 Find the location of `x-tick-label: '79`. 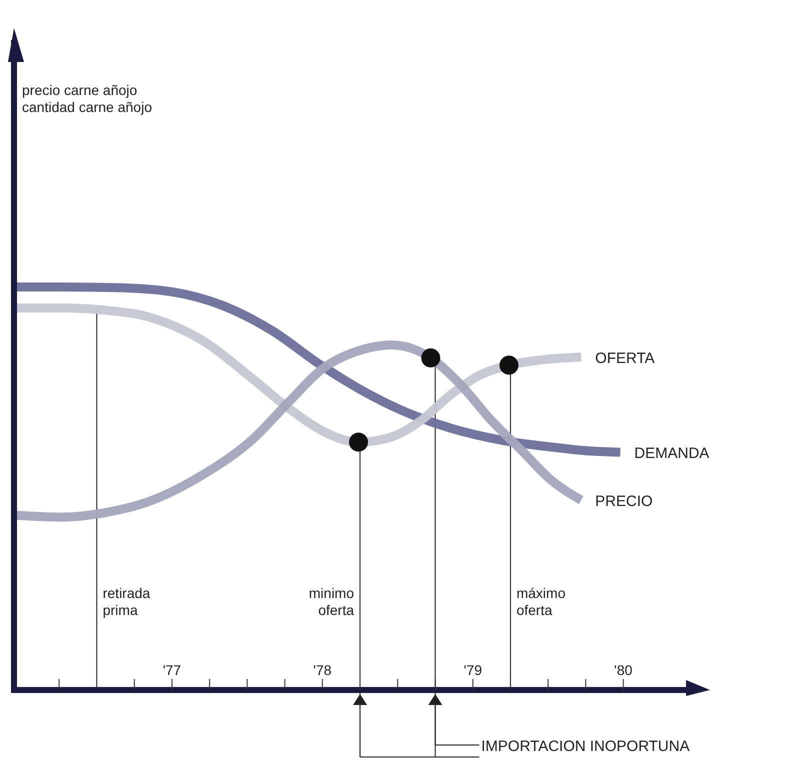

x-tick-label: '79 is located at coordinates (473, 670).